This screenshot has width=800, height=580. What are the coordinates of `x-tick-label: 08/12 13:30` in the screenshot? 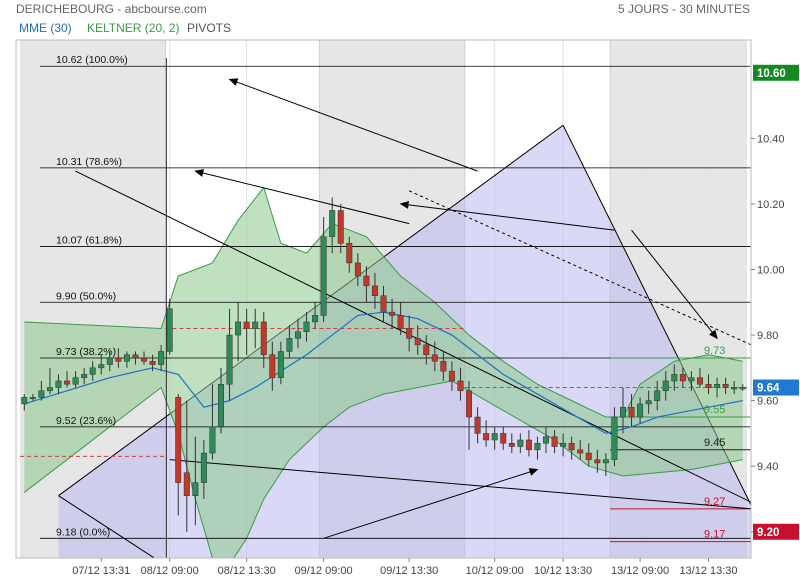 It's located at (247, 571).